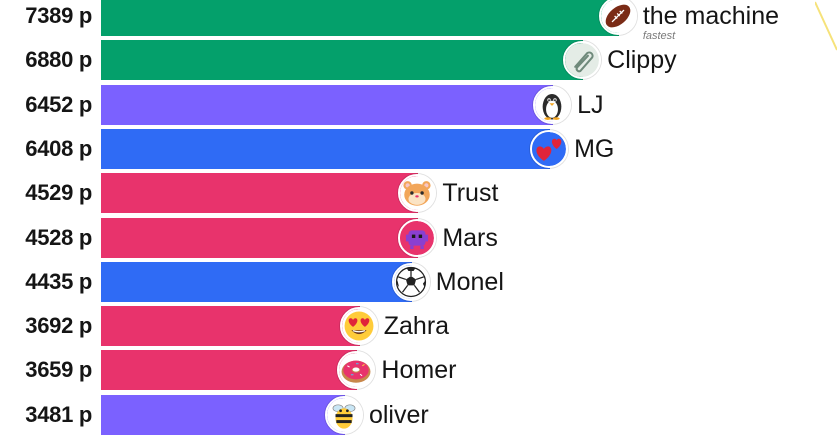 The height and width of the screenshot is (435, 837). I want to click on score-label: 6452 p, so click(58, 104).